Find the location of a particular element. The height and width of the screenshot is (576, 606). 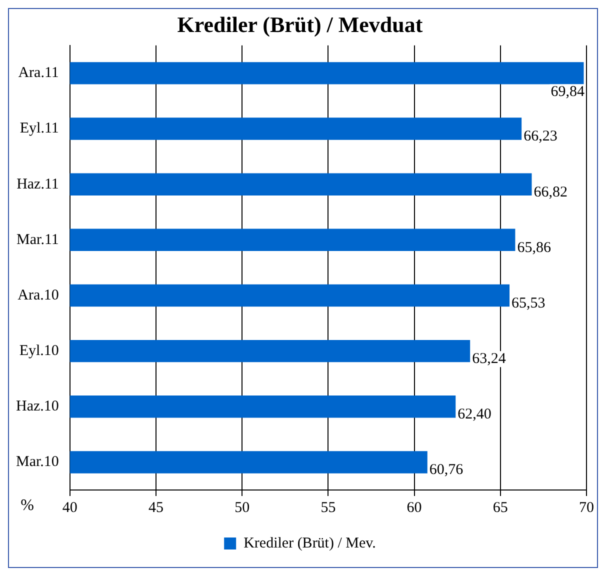

x-tick-label: 55 is located at coordinates (328, 508).